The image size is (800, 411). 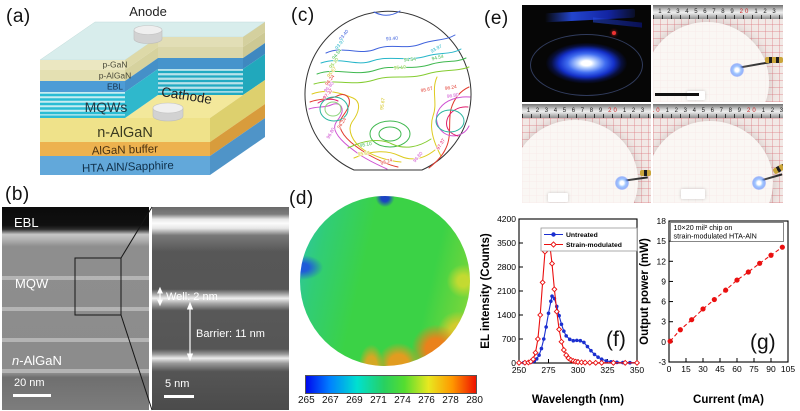 I want to click on svg-text: EL intensity (Counts), so click(x=486, y=291).